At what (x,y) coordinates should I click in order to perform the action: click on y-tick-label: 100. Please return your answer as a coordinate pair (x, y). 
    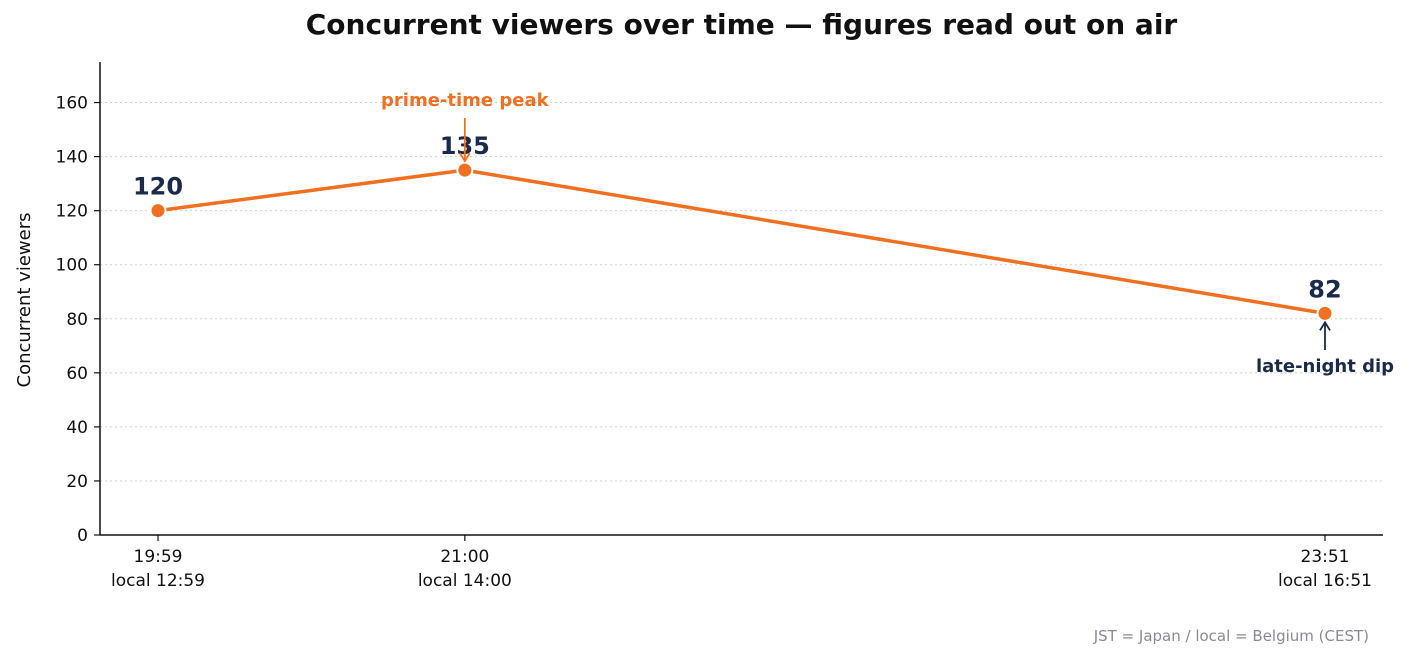
    Looking at the image, I should click on (72, 266).